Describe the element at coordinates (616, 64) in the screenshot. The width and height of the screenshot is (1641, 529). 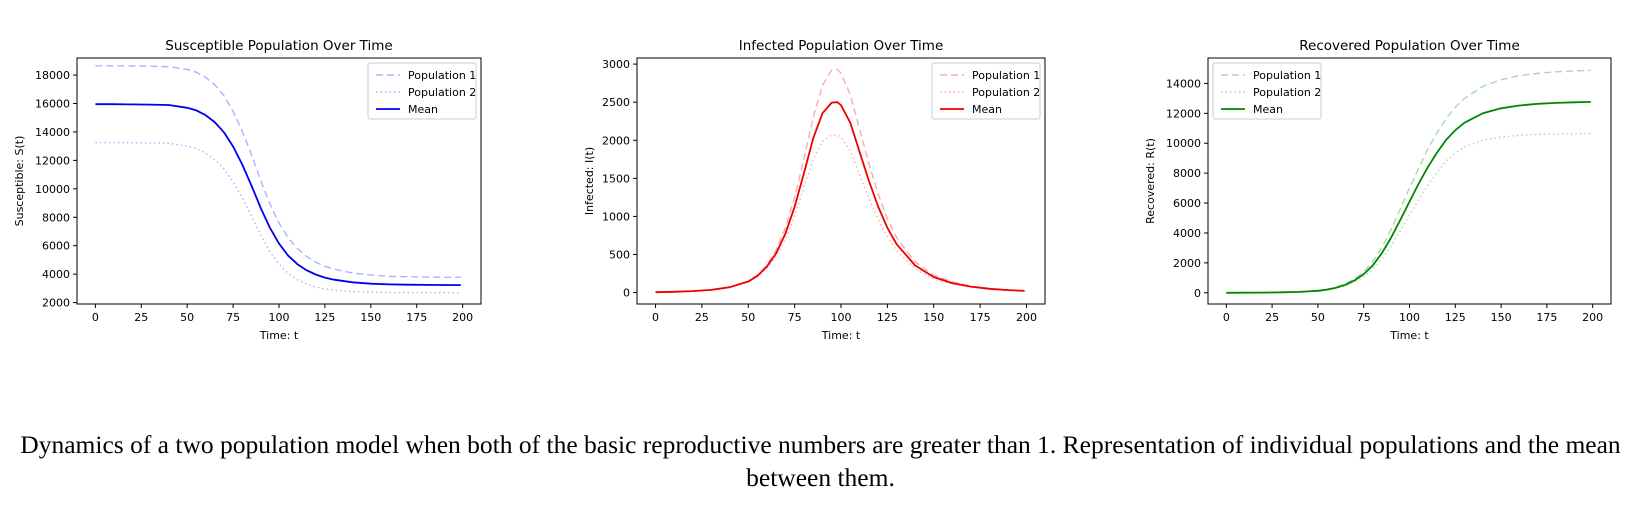
I see `y-tick-label: 3000` at that location.